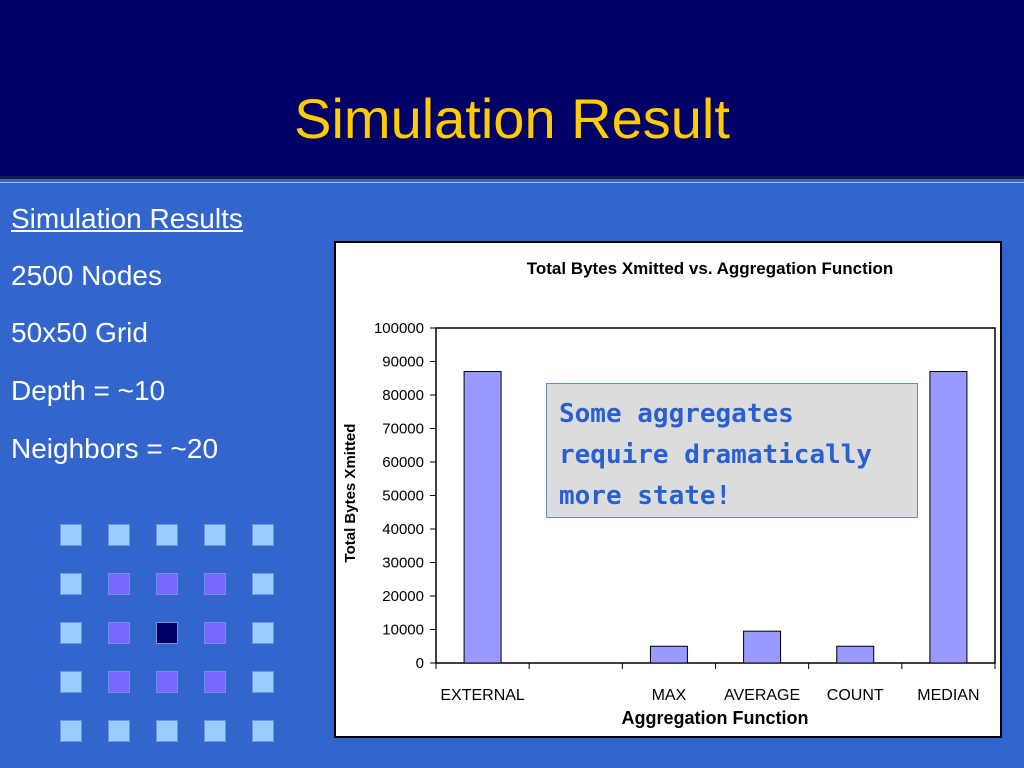 The width and height of the screenshot is (1024, 768). I want to click on y-tick-label: 0, so click(420, 663).